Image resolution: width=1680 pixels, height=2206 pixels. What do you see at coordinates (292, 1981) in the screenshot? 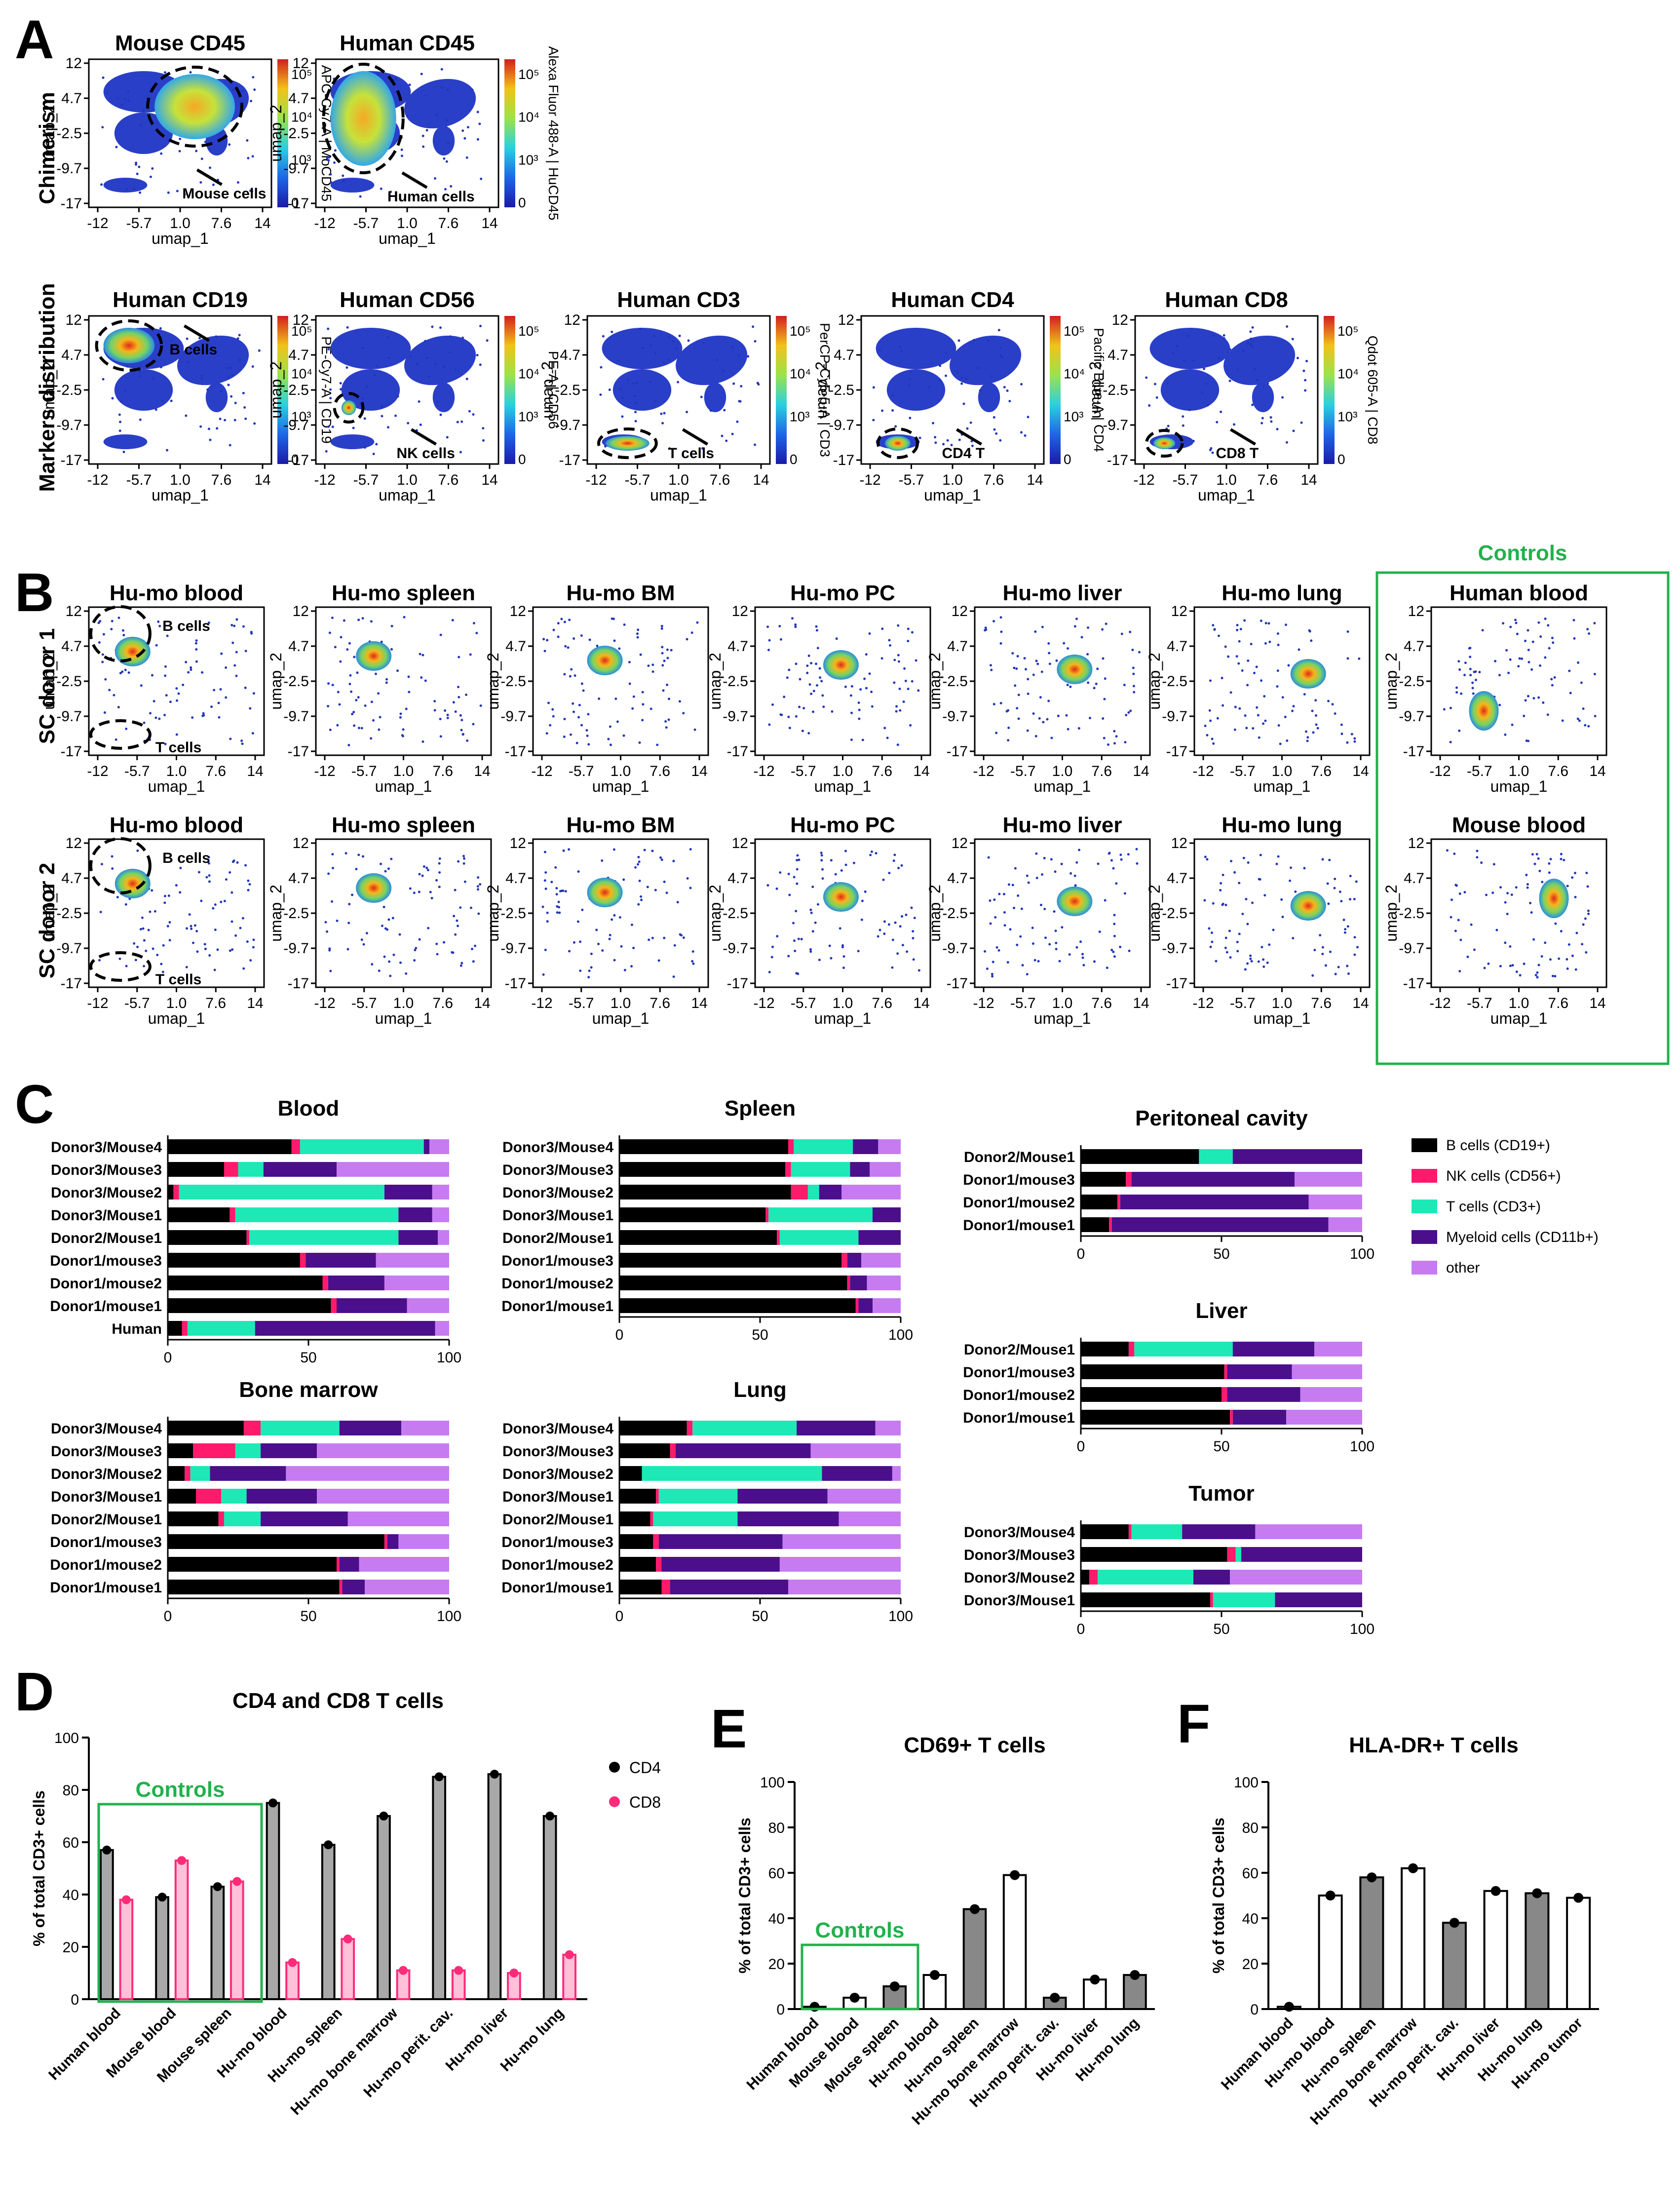
I see `panel-d-bar-cd8` at bounding box center [292, 1981].